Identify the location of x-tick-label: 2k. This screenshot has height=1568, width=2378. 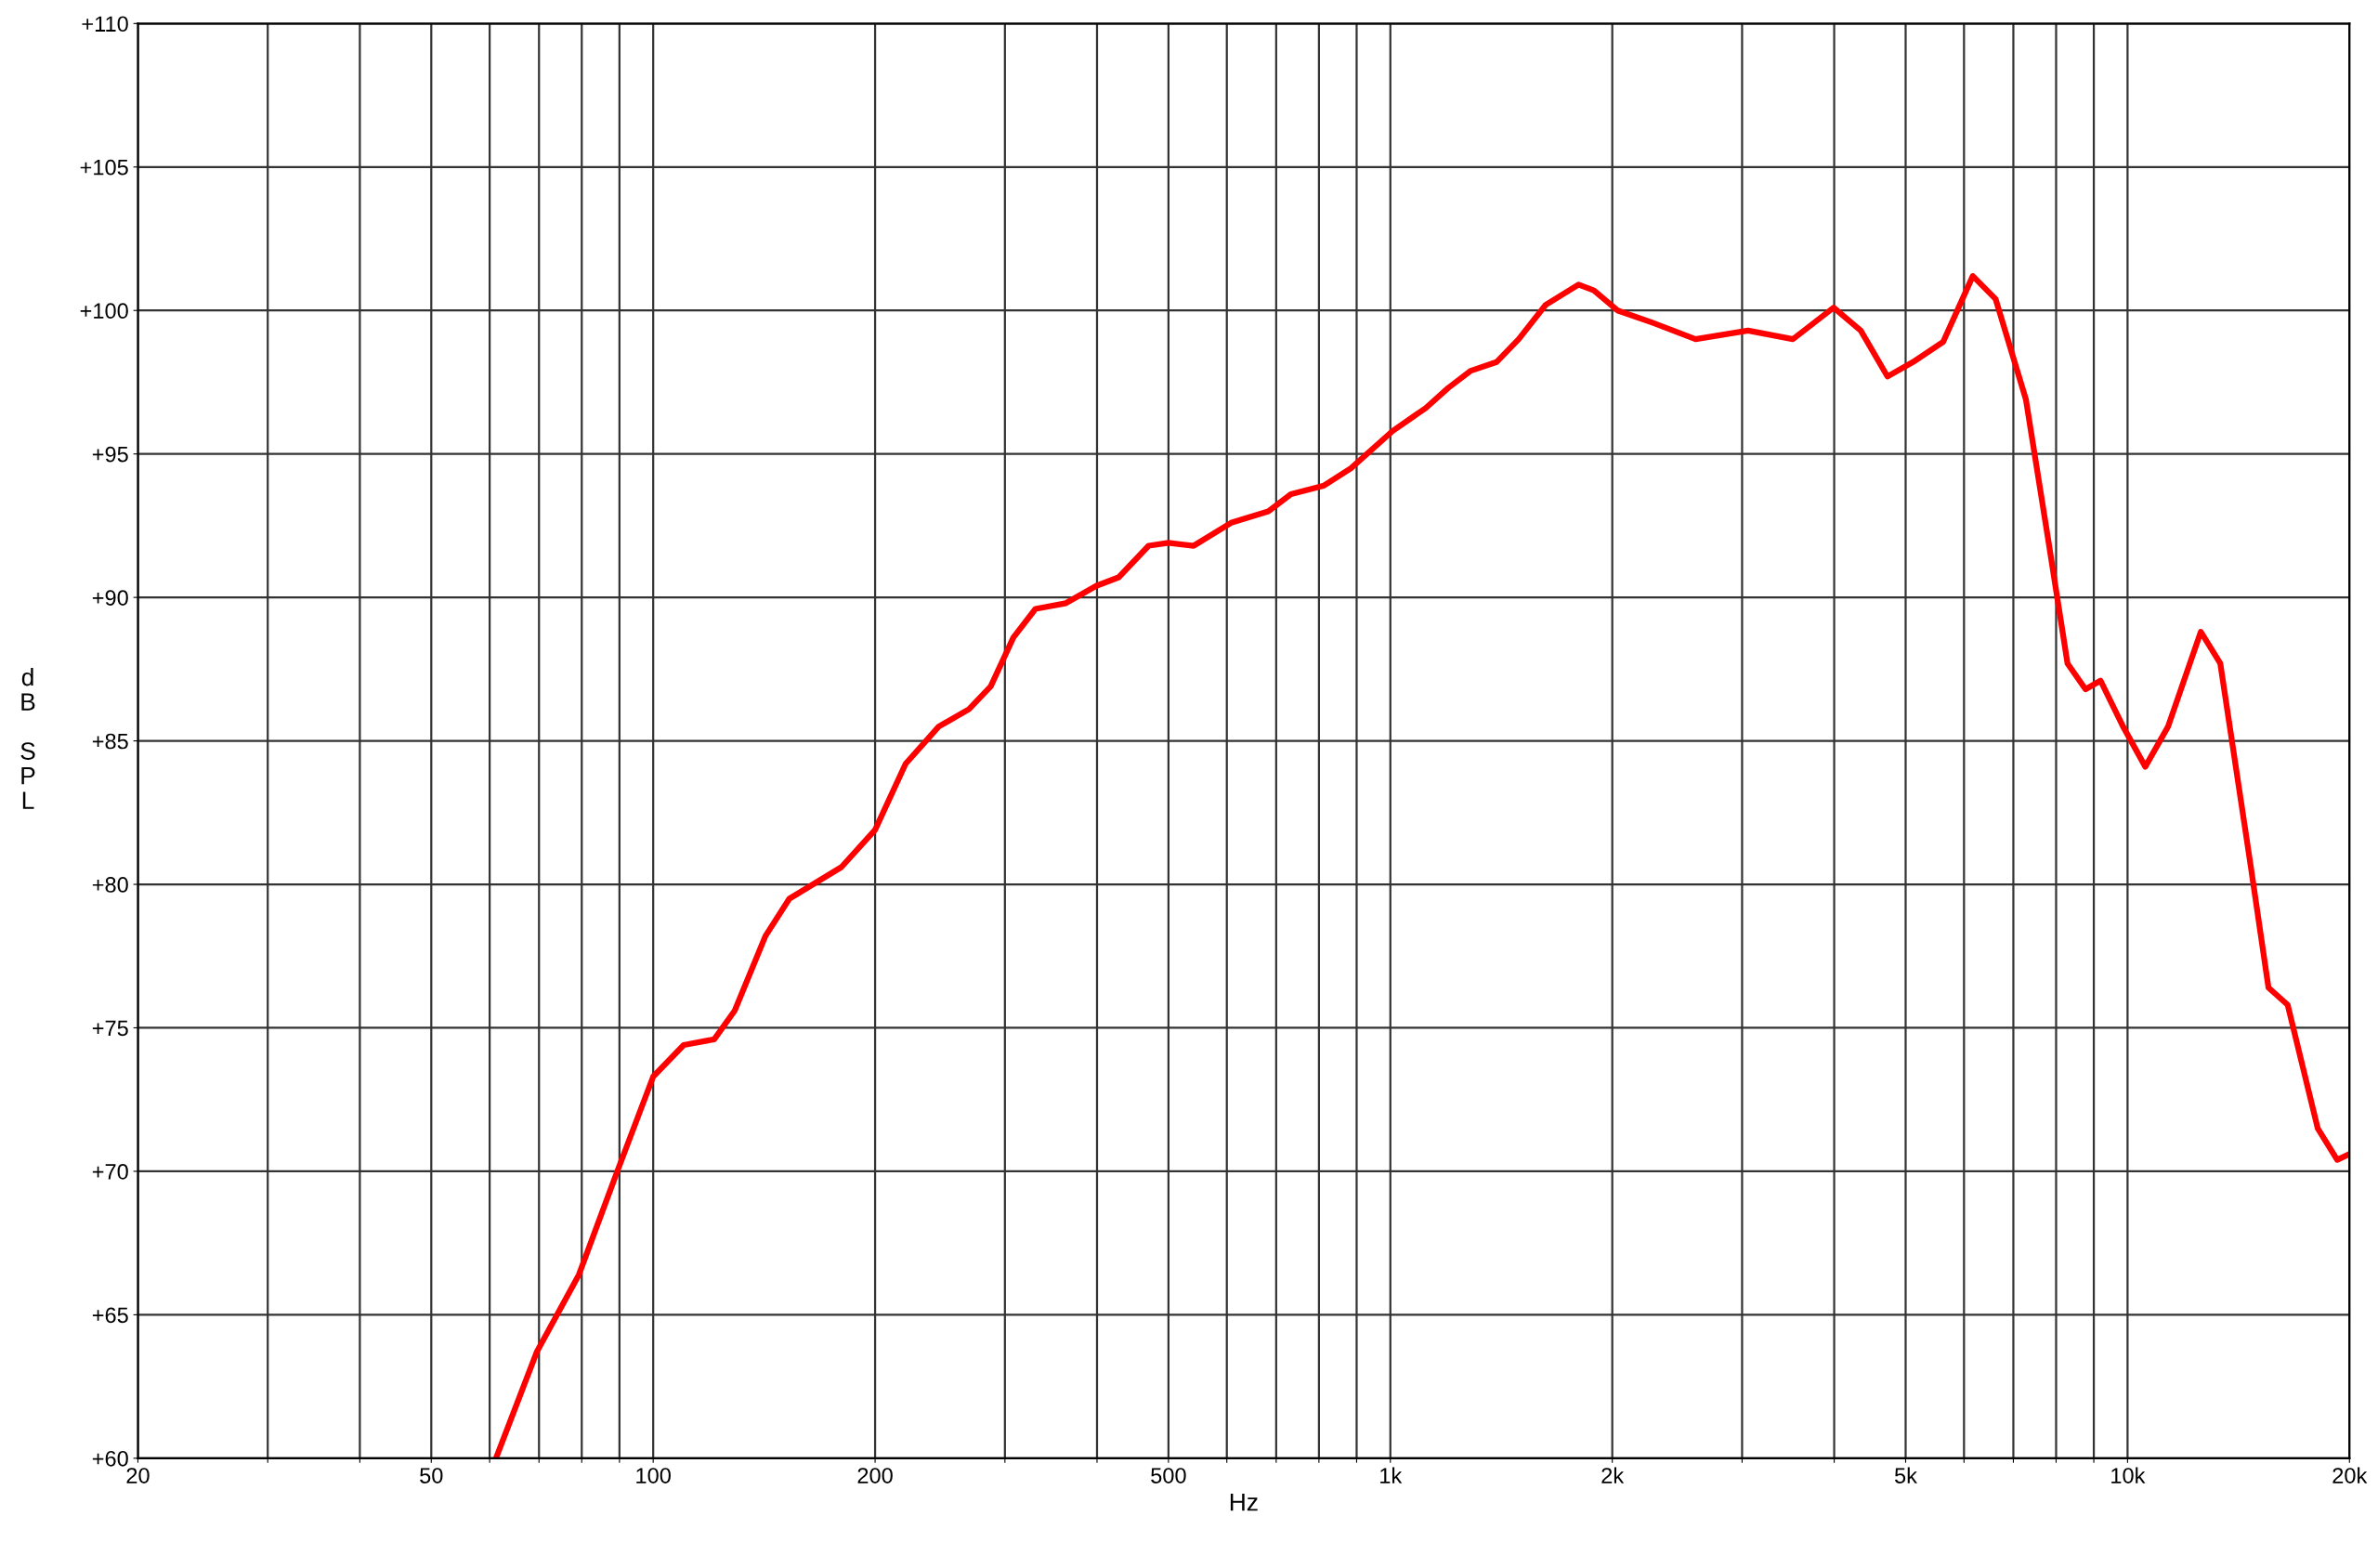
(1613, 1475).